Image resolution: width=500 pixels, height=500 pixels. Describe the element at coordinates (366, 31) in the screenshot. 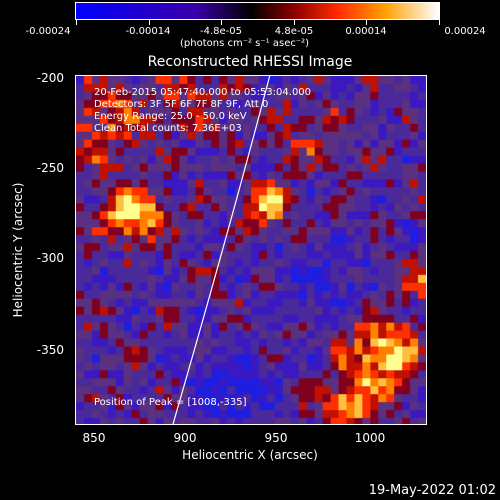

I see `colorbar-tick-label: 0.00014` at that location.